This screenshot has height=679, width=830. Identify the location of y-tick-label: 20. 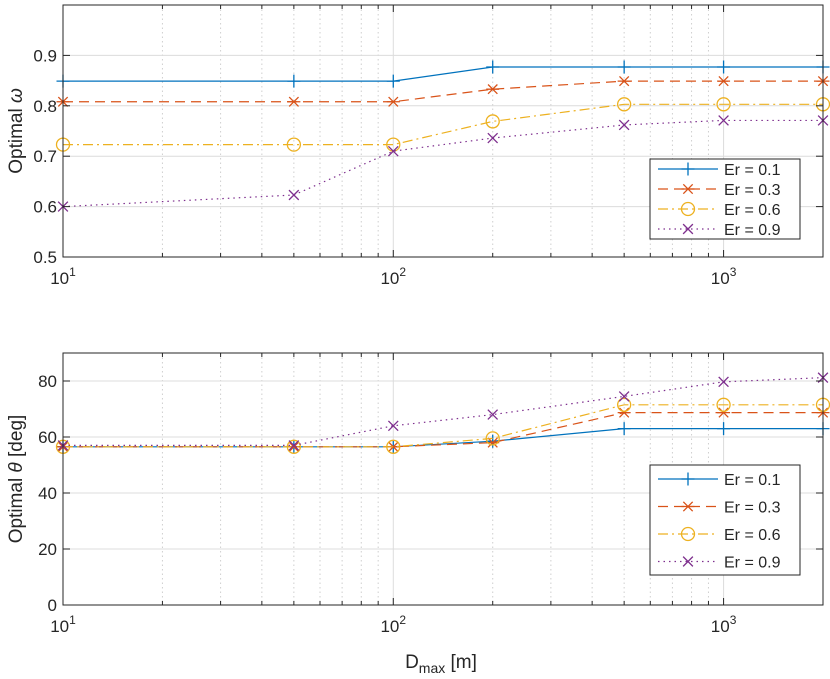
(47, 549).